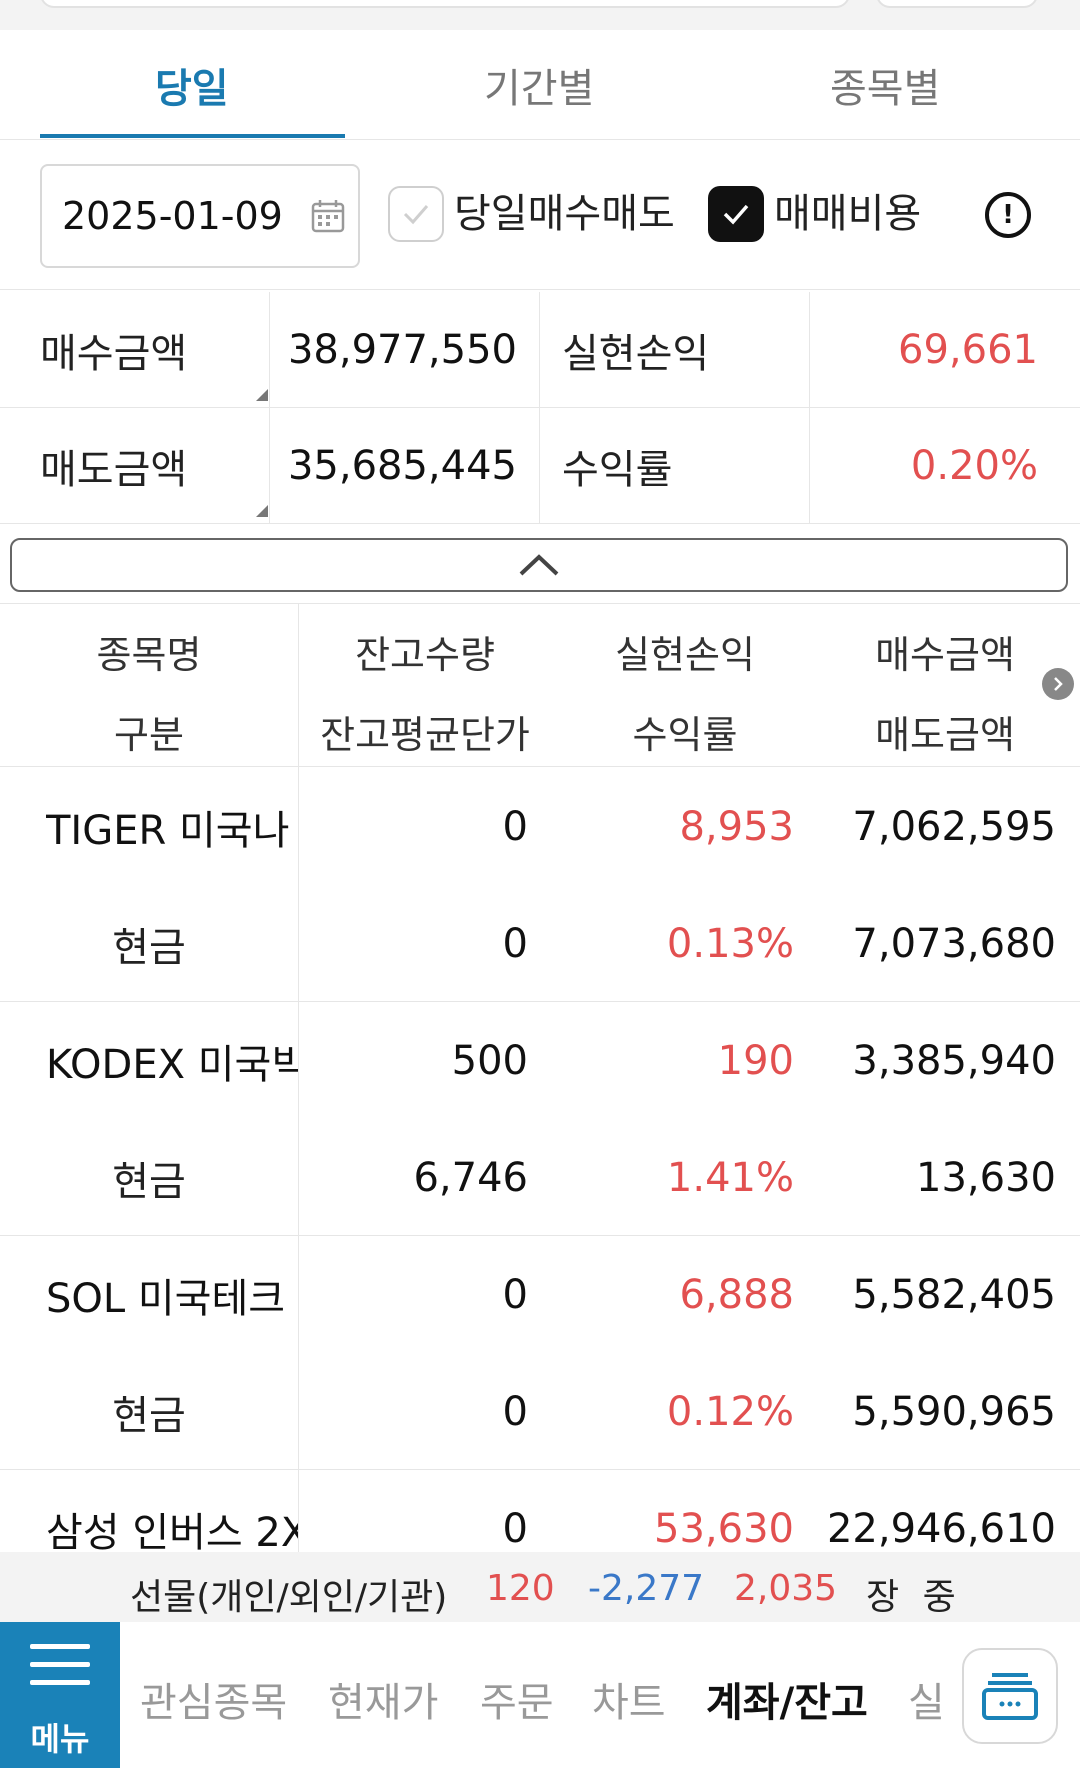  What do you see at coordinates (675, 350) in the screenshot?
I see `realized-pl-label: 실현손익` at bounding box center [675, 350].